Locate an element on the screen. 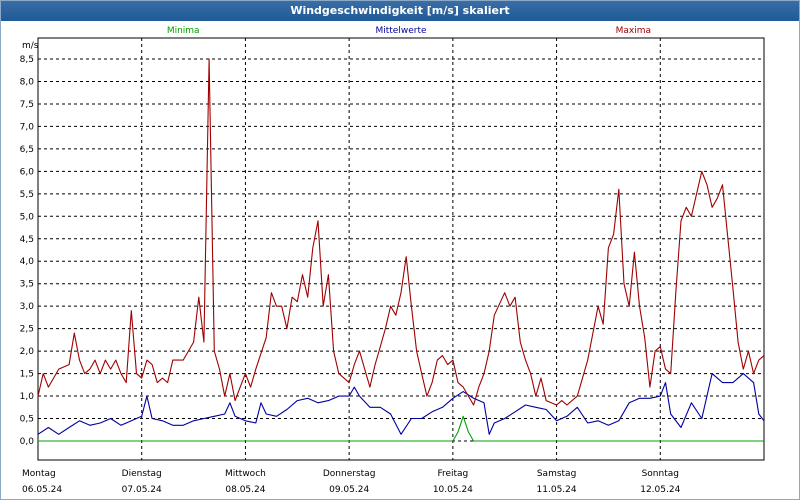 This screenshot has width=800, height=500. x-date-label: 10.05.24 is located at coordinates (453, 490).